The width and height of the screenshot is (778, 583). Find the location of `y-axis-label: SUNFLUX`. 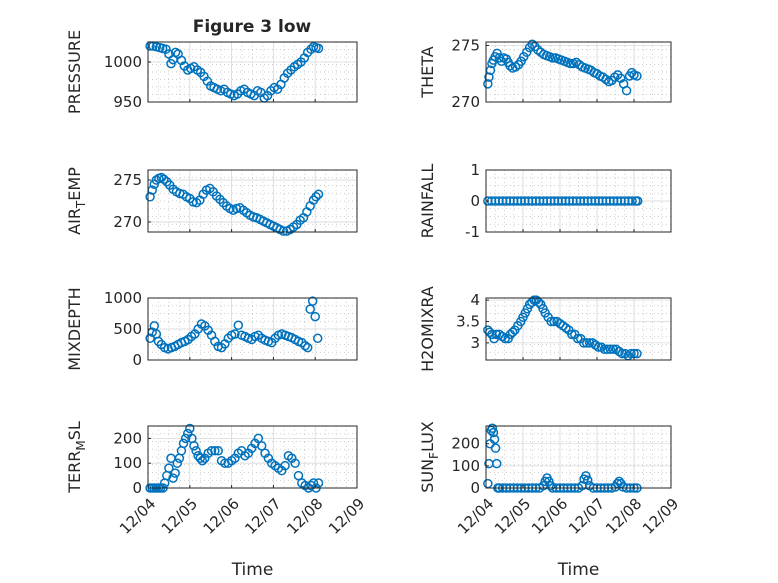

y-axis-label: SUNFLUX is located at coordinates (429, 457).